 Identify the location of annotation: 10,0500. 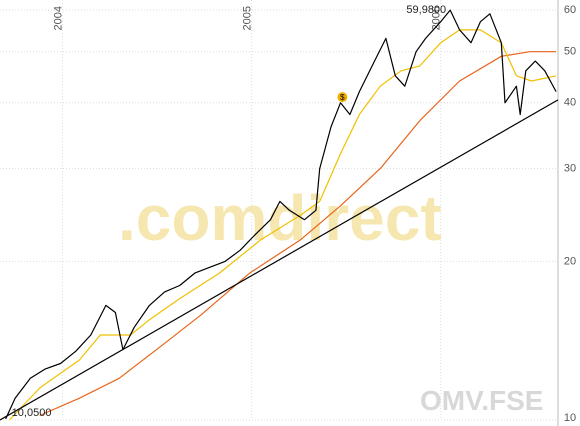
(32, 413).